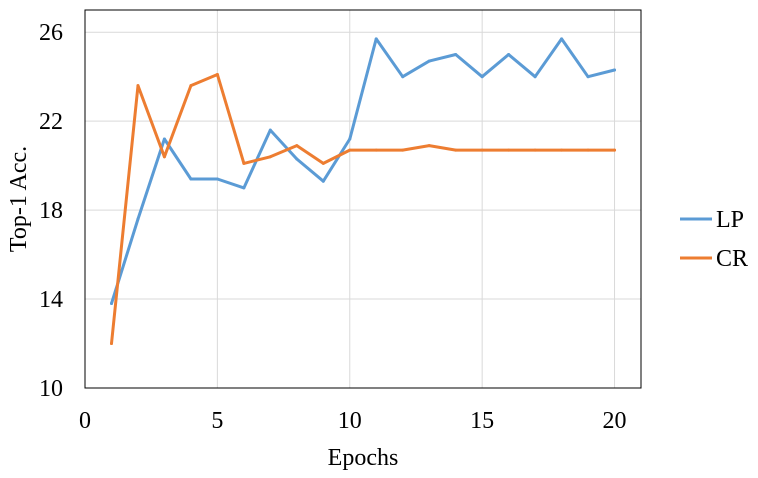  I want to click on x-tick-label: 10, so click(350, 421).